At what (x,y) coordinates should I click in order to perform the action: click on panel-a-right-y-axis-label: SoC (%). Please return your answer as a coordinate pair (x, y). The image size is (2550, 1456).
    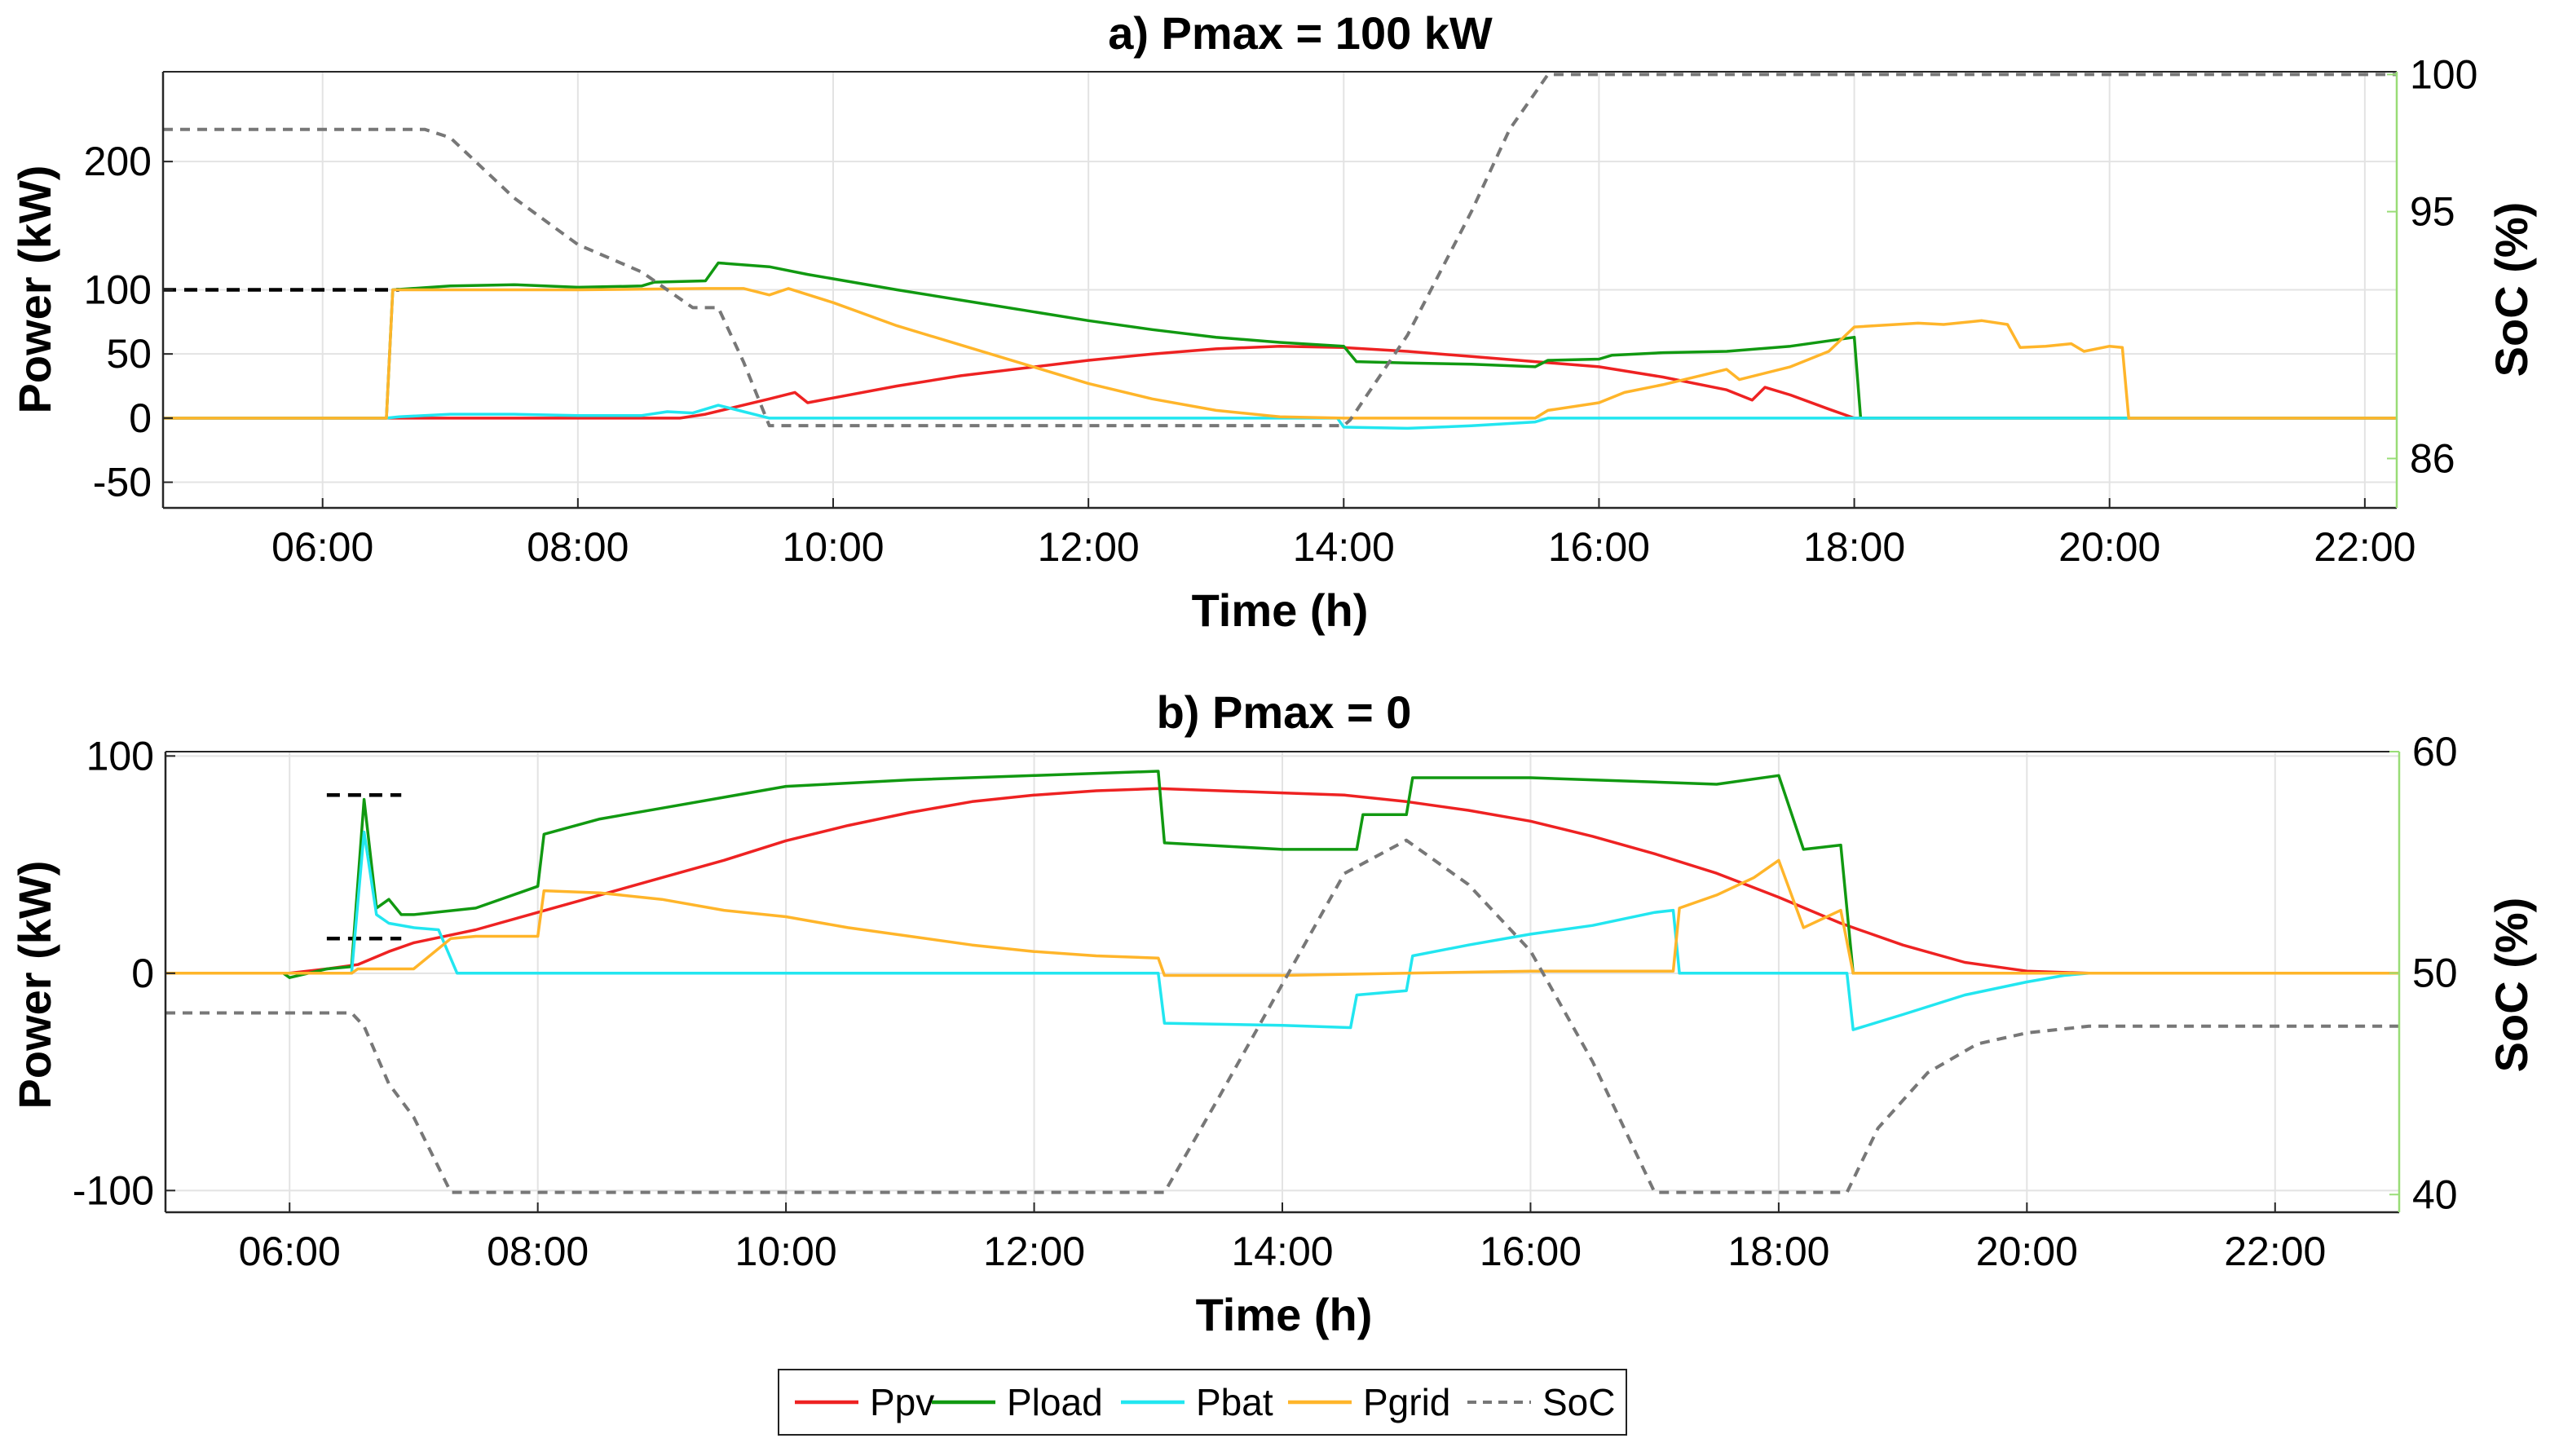
    Looking at the image, I should click on (2511, 290).